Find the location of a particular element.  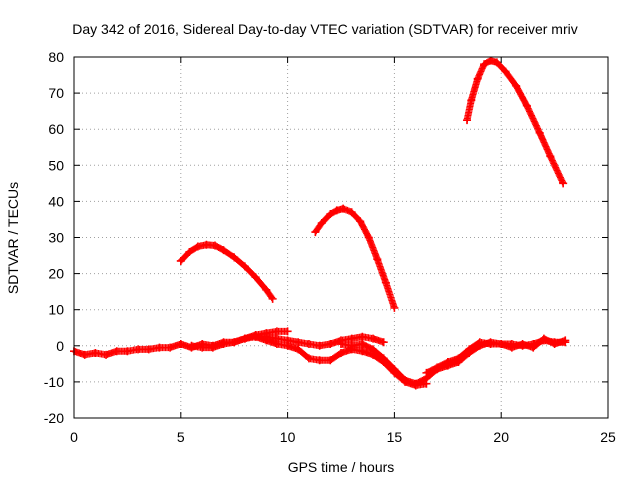

y-tick-label: -10 is located at coordinates (54, 382).